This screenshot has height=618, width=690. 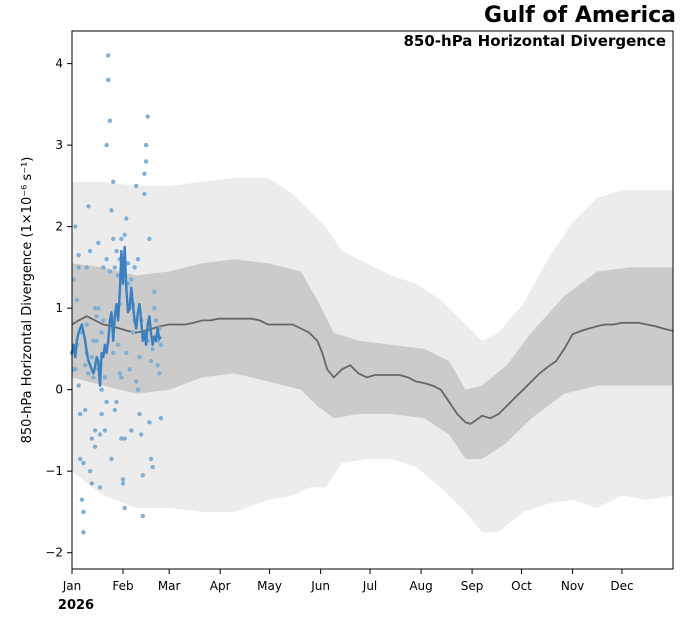 What do you see at coordinates (320, 586) in the screenshot?
I see `x-tick-label: Jun` at bounding box center [320, 586].